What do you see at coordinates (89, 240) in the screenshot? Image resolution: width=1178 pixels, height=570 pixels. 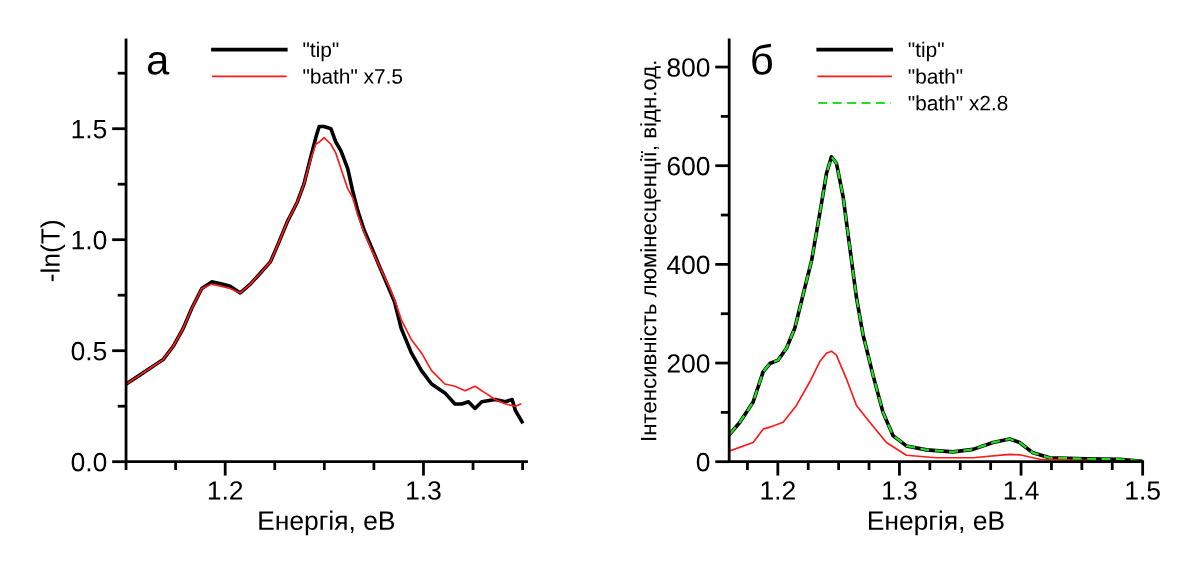 I see `y-tick-label: 1.0` at bounding box center [89, 240].